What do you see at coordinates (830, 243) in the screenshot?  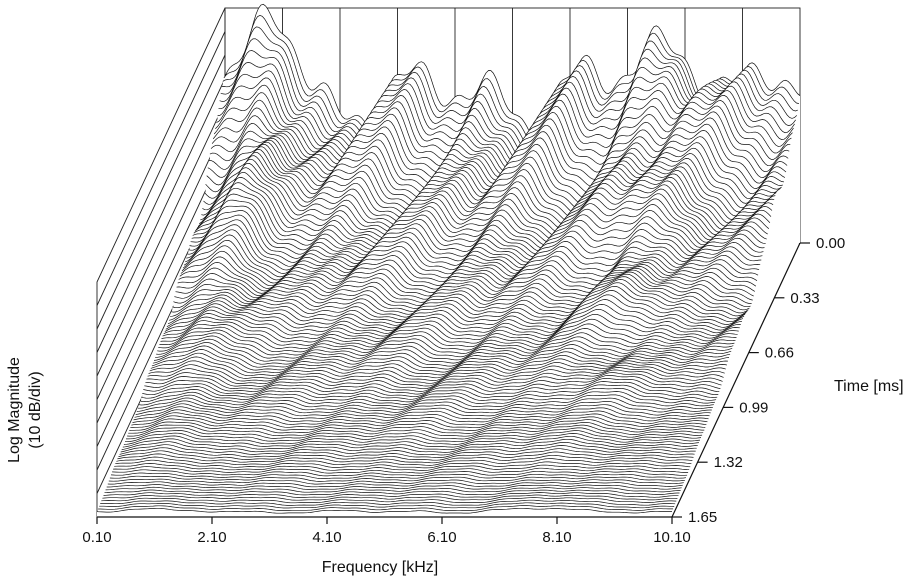 I see `z-tick-label: 0.00` at bounding box center [830, 243].